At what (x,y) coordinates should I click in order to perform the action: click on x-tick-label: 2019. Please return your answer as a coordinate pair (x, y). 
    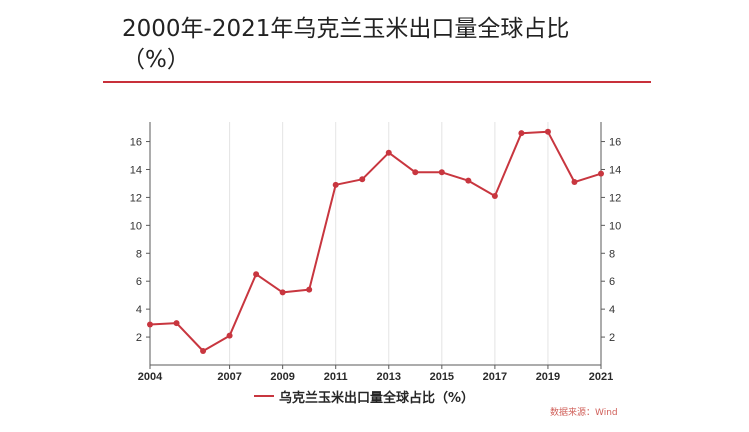
    Looking at the image, I should click on (548, 377).